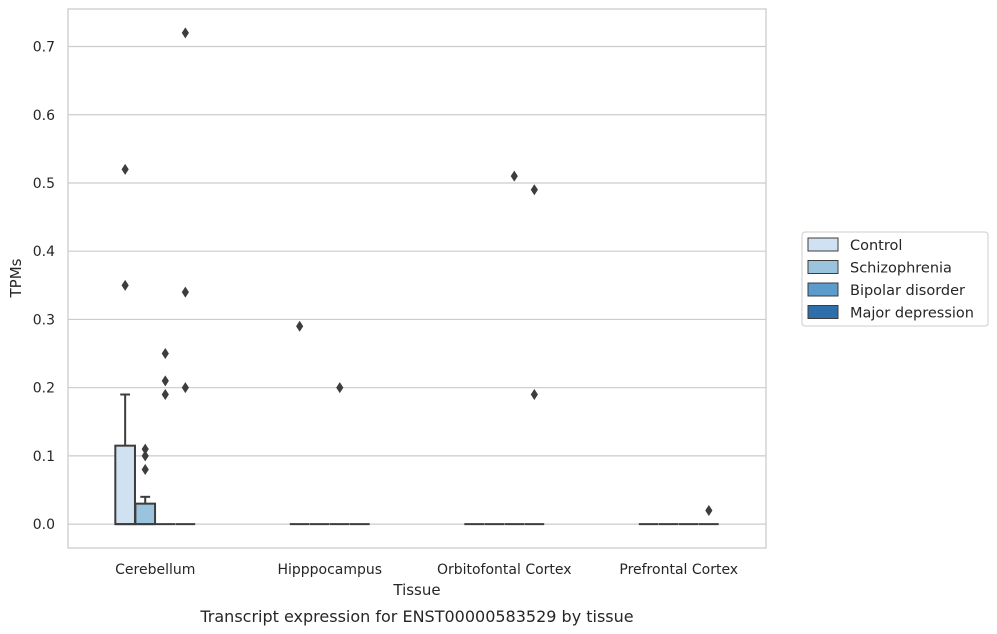 This screenshot has height=634, width=997. Describe the element at coordinates (44, 252) in the screenshot. I see `y-tick-label: 0.4` at that location.